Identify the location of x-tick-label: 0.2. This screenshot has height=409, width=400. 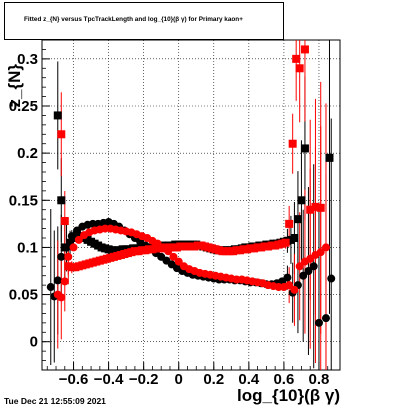
(213, 379).